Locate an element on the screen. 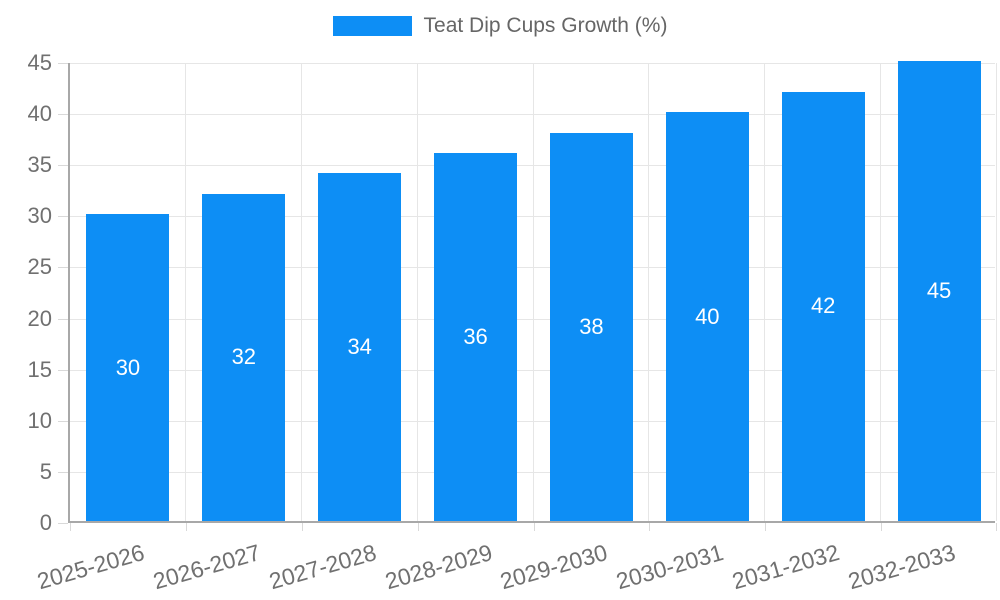 This screenshot has height=600, width=1000. bar-value-label: 38 is located at coordinates (591, 326).